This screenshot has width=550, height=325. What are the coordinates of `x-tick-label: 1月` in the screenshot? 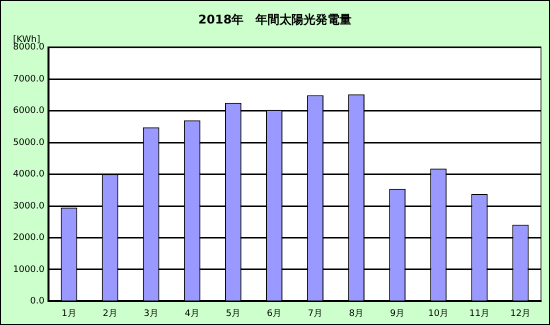 It's located at (69, 313).